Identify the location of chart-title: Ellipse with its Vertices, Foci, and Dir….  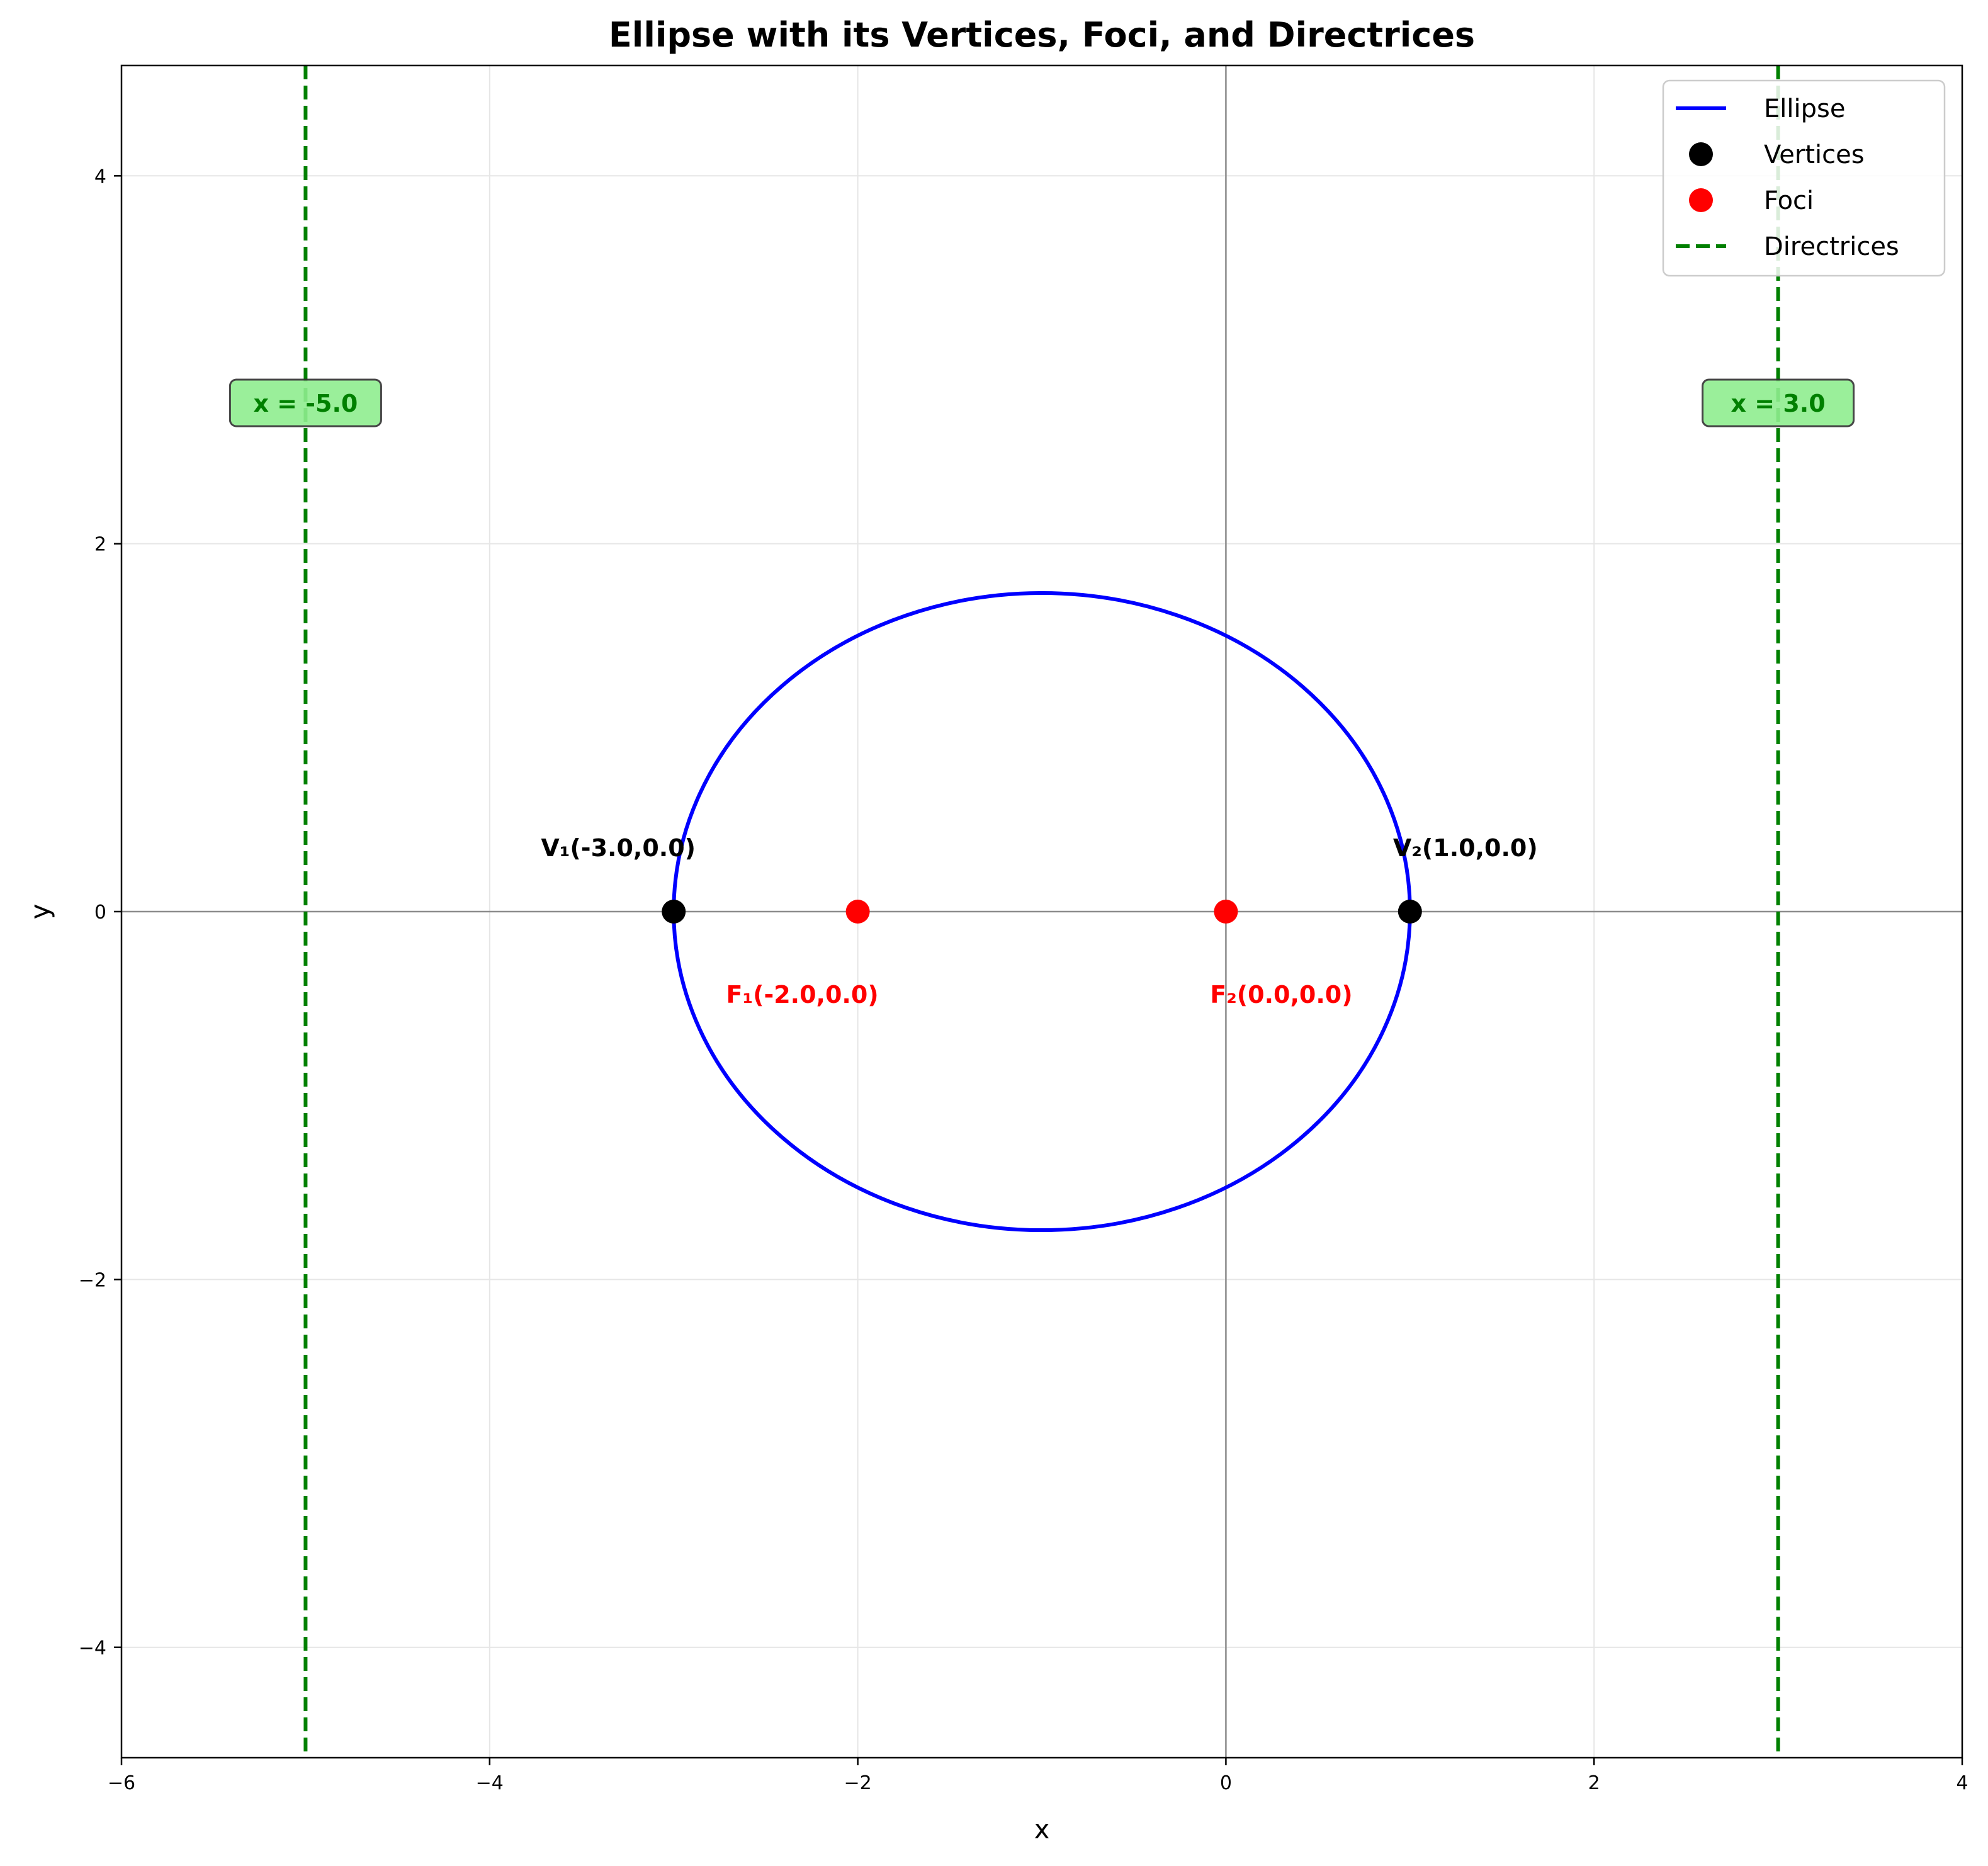
(1042, 35).